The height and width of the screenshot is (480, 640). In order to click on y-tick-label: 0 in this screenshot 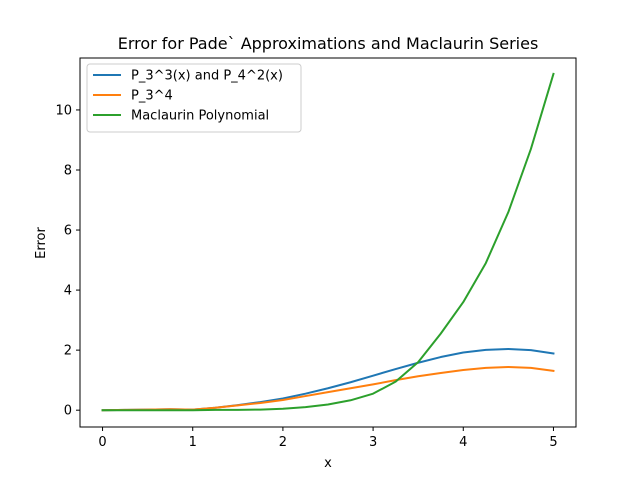, I will do `click(68, 411)`.